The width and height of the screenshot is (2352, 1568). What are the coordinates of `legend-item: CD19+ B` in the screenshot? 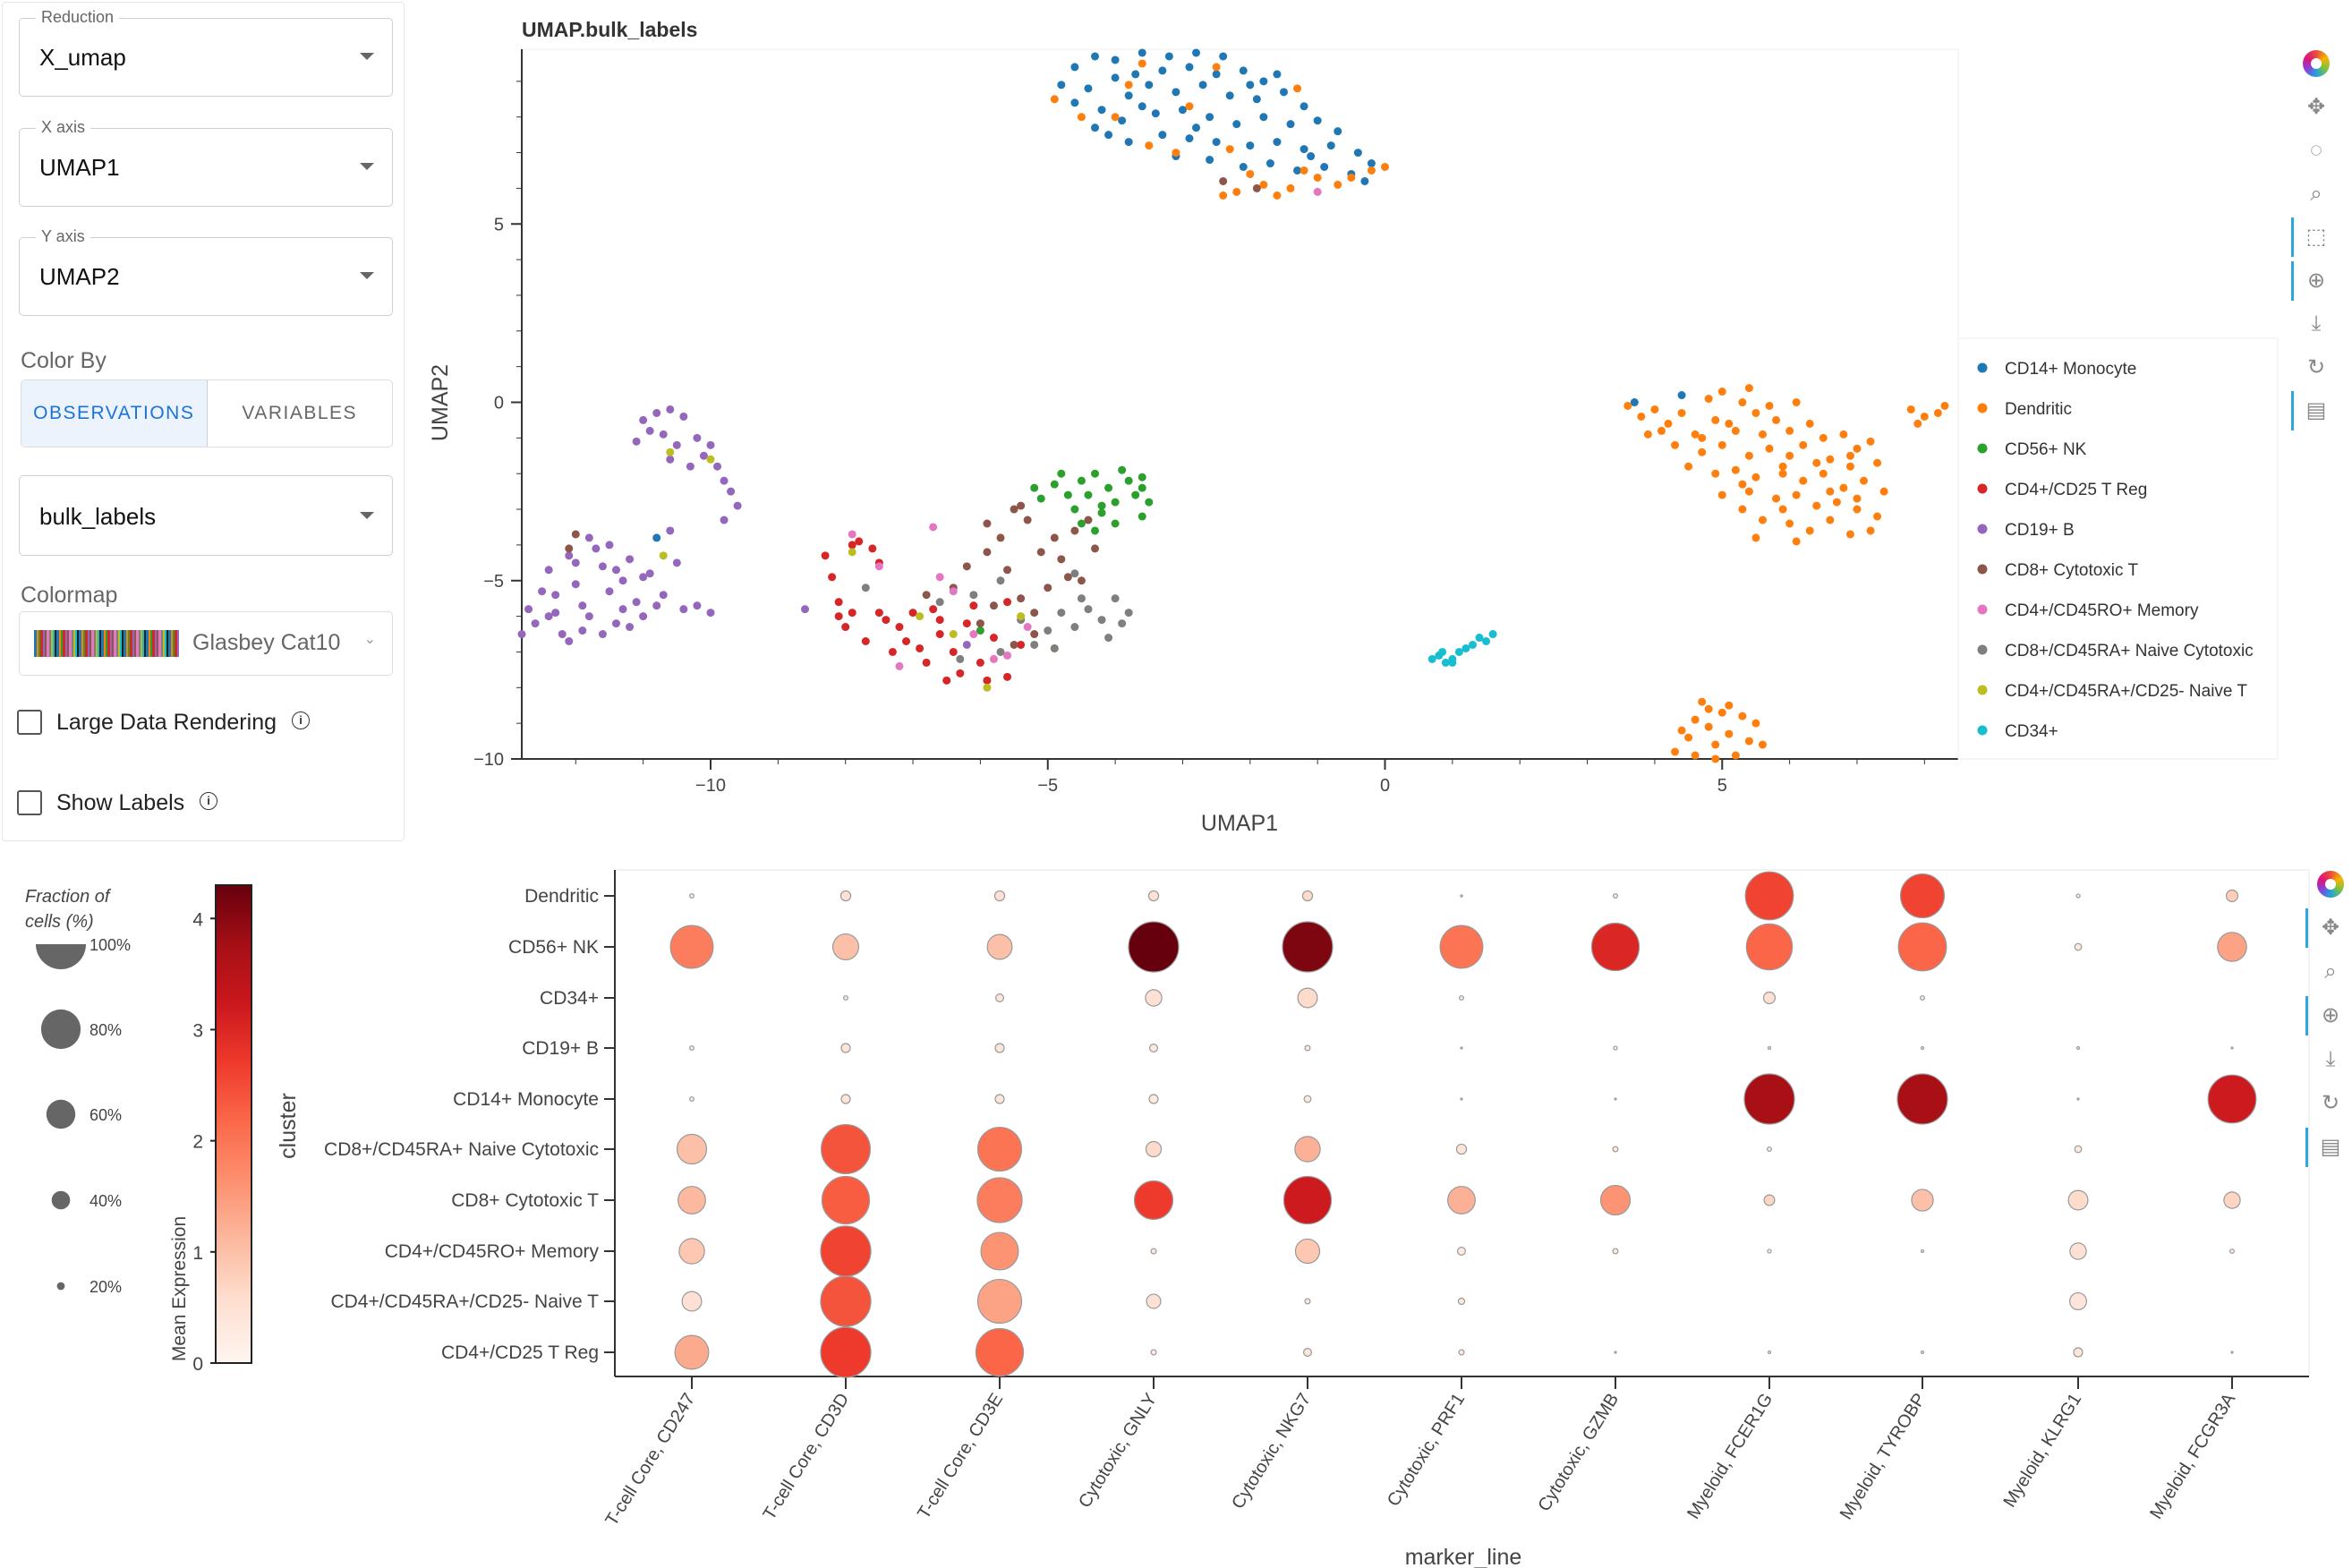 It's located at (2040, 530).